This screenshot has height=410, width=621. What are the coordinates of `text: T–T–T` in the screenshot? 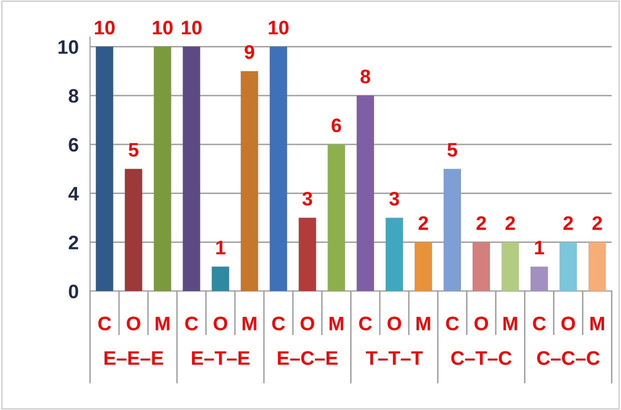 It's located at (394, 358).